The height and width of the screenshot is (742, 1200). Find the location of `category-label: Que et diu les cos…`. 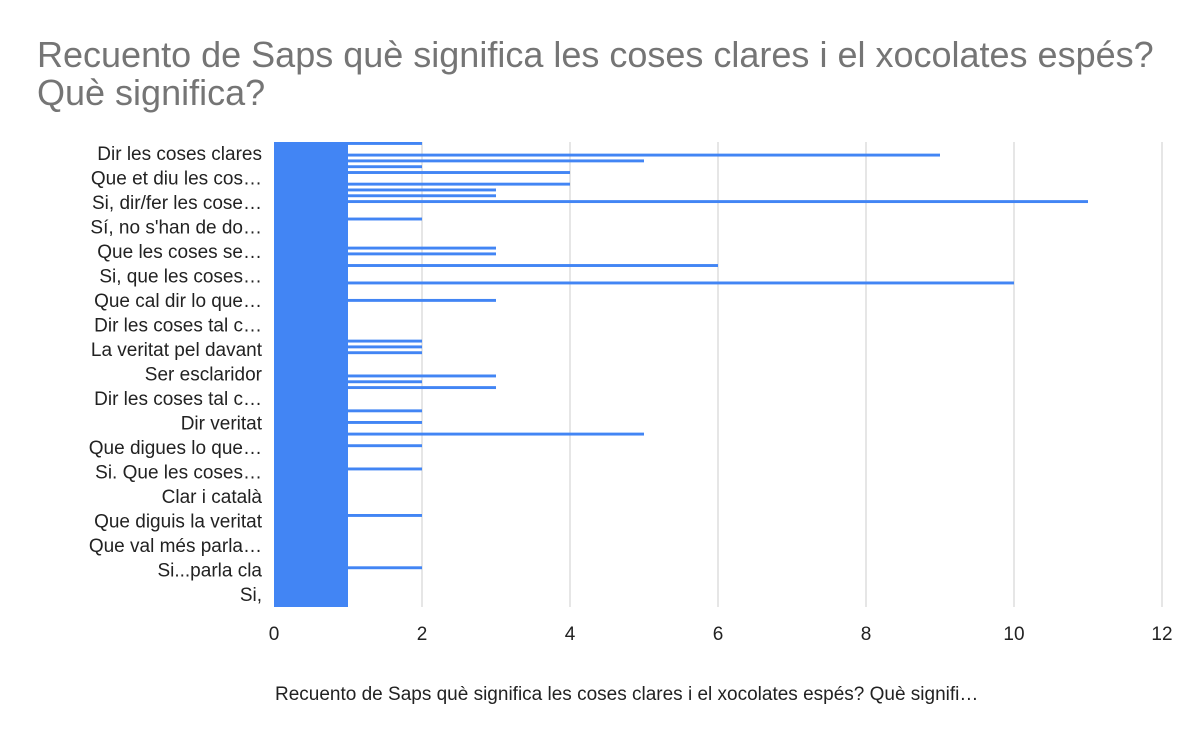

category-label: Que et diu les cos… is located at coordinates (176, 179).